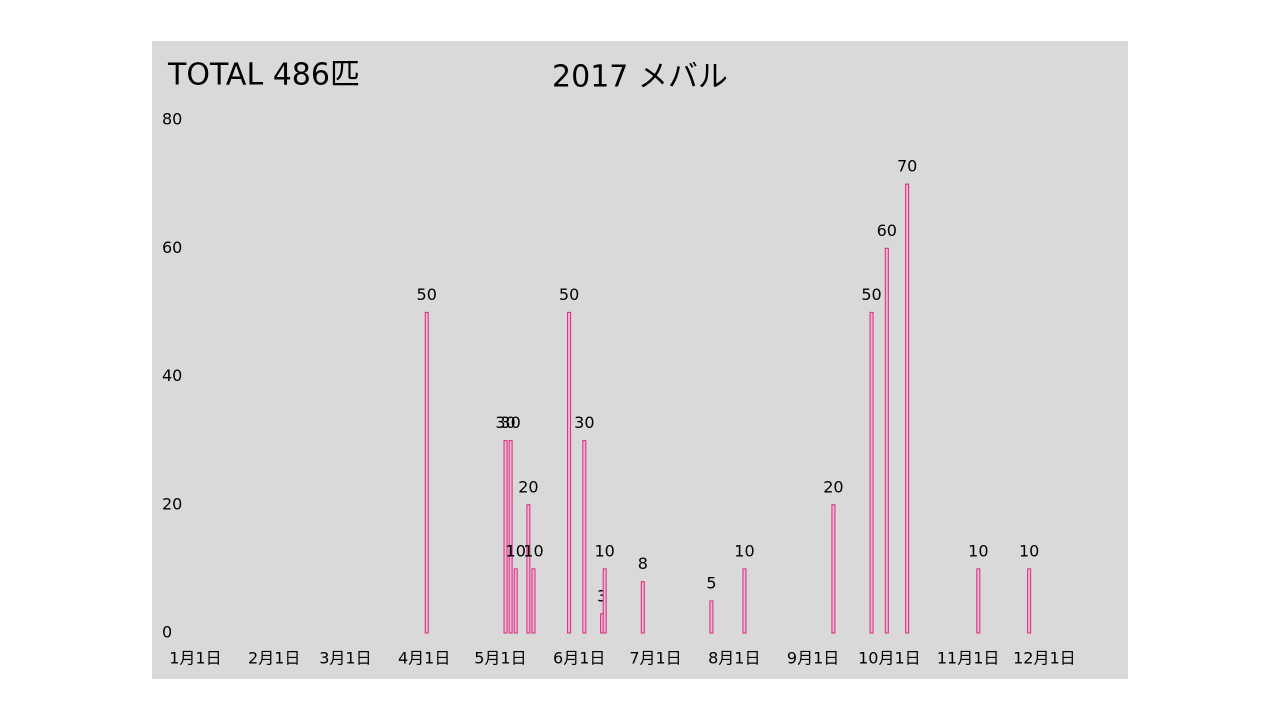 The width and height of the screenshot is (1280, 720). I want to click on x-tick-label: 3月1日, so click(345, 658).